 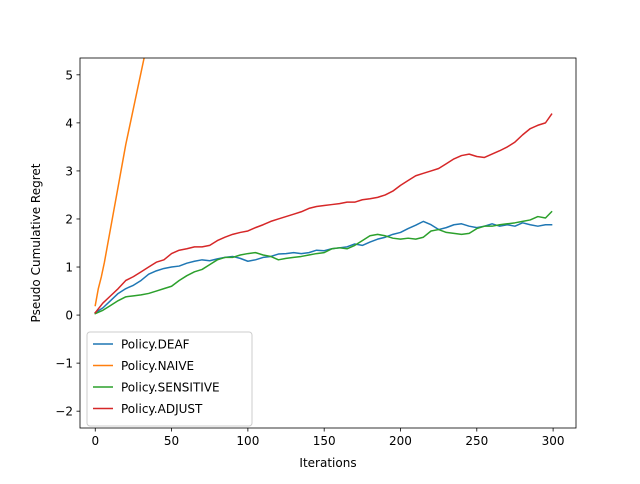 What do you see at coordinates (324, 441) in the screenshot?
I see `x-tick-label: 150` at bounding box center [324, 441].